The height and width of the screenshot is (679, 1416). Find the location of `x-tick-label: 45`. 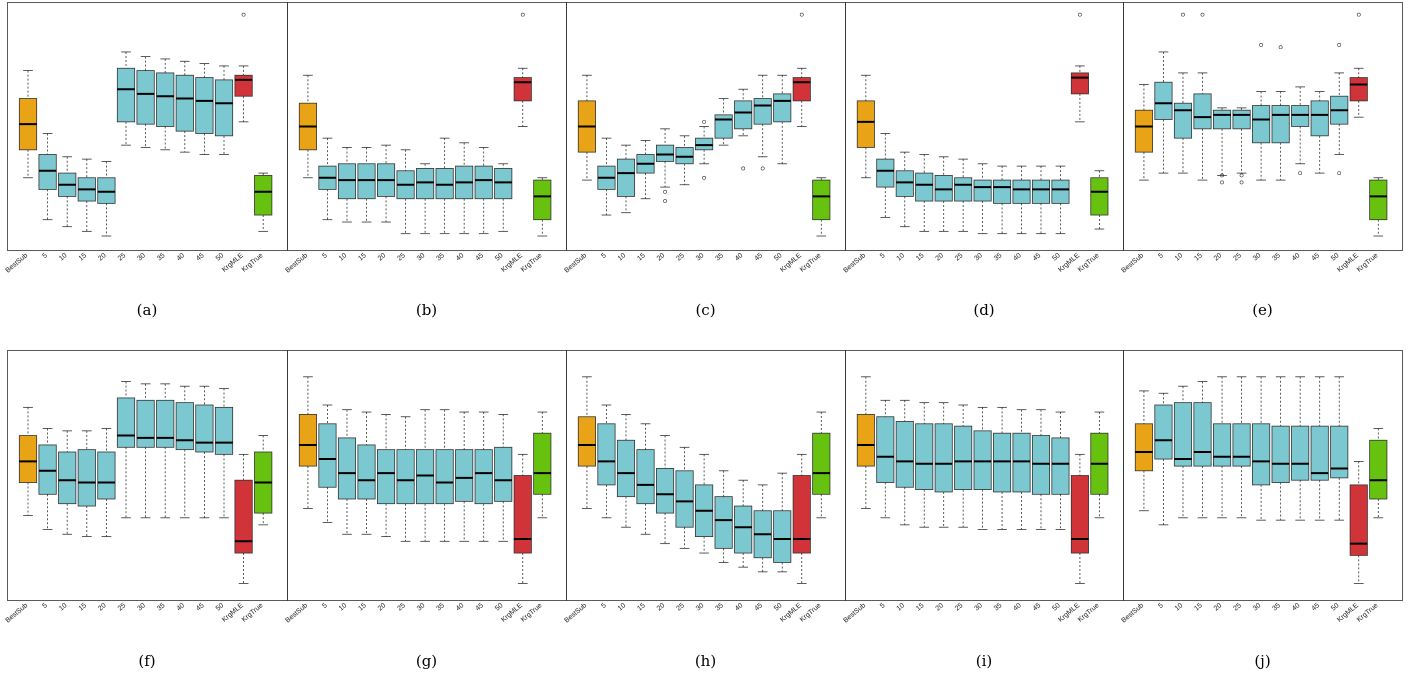

x-tick-label: 45 is located at coordinates (759, 607).